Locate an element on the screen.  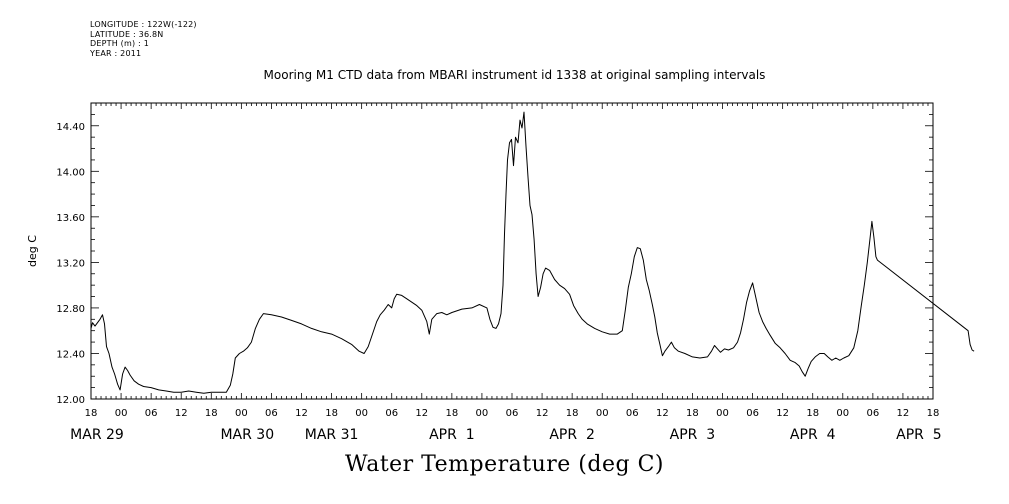
meta-longitude: LONGITUDE : 122W(-122) is located at coordinates (143, 24).